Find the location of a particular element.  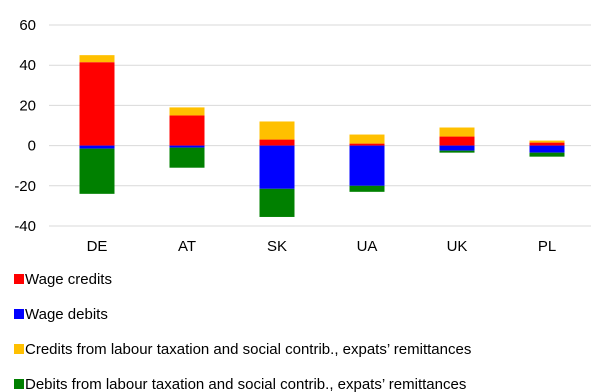

x-tick-label-sk: SK is located at coordinates (277, 246).